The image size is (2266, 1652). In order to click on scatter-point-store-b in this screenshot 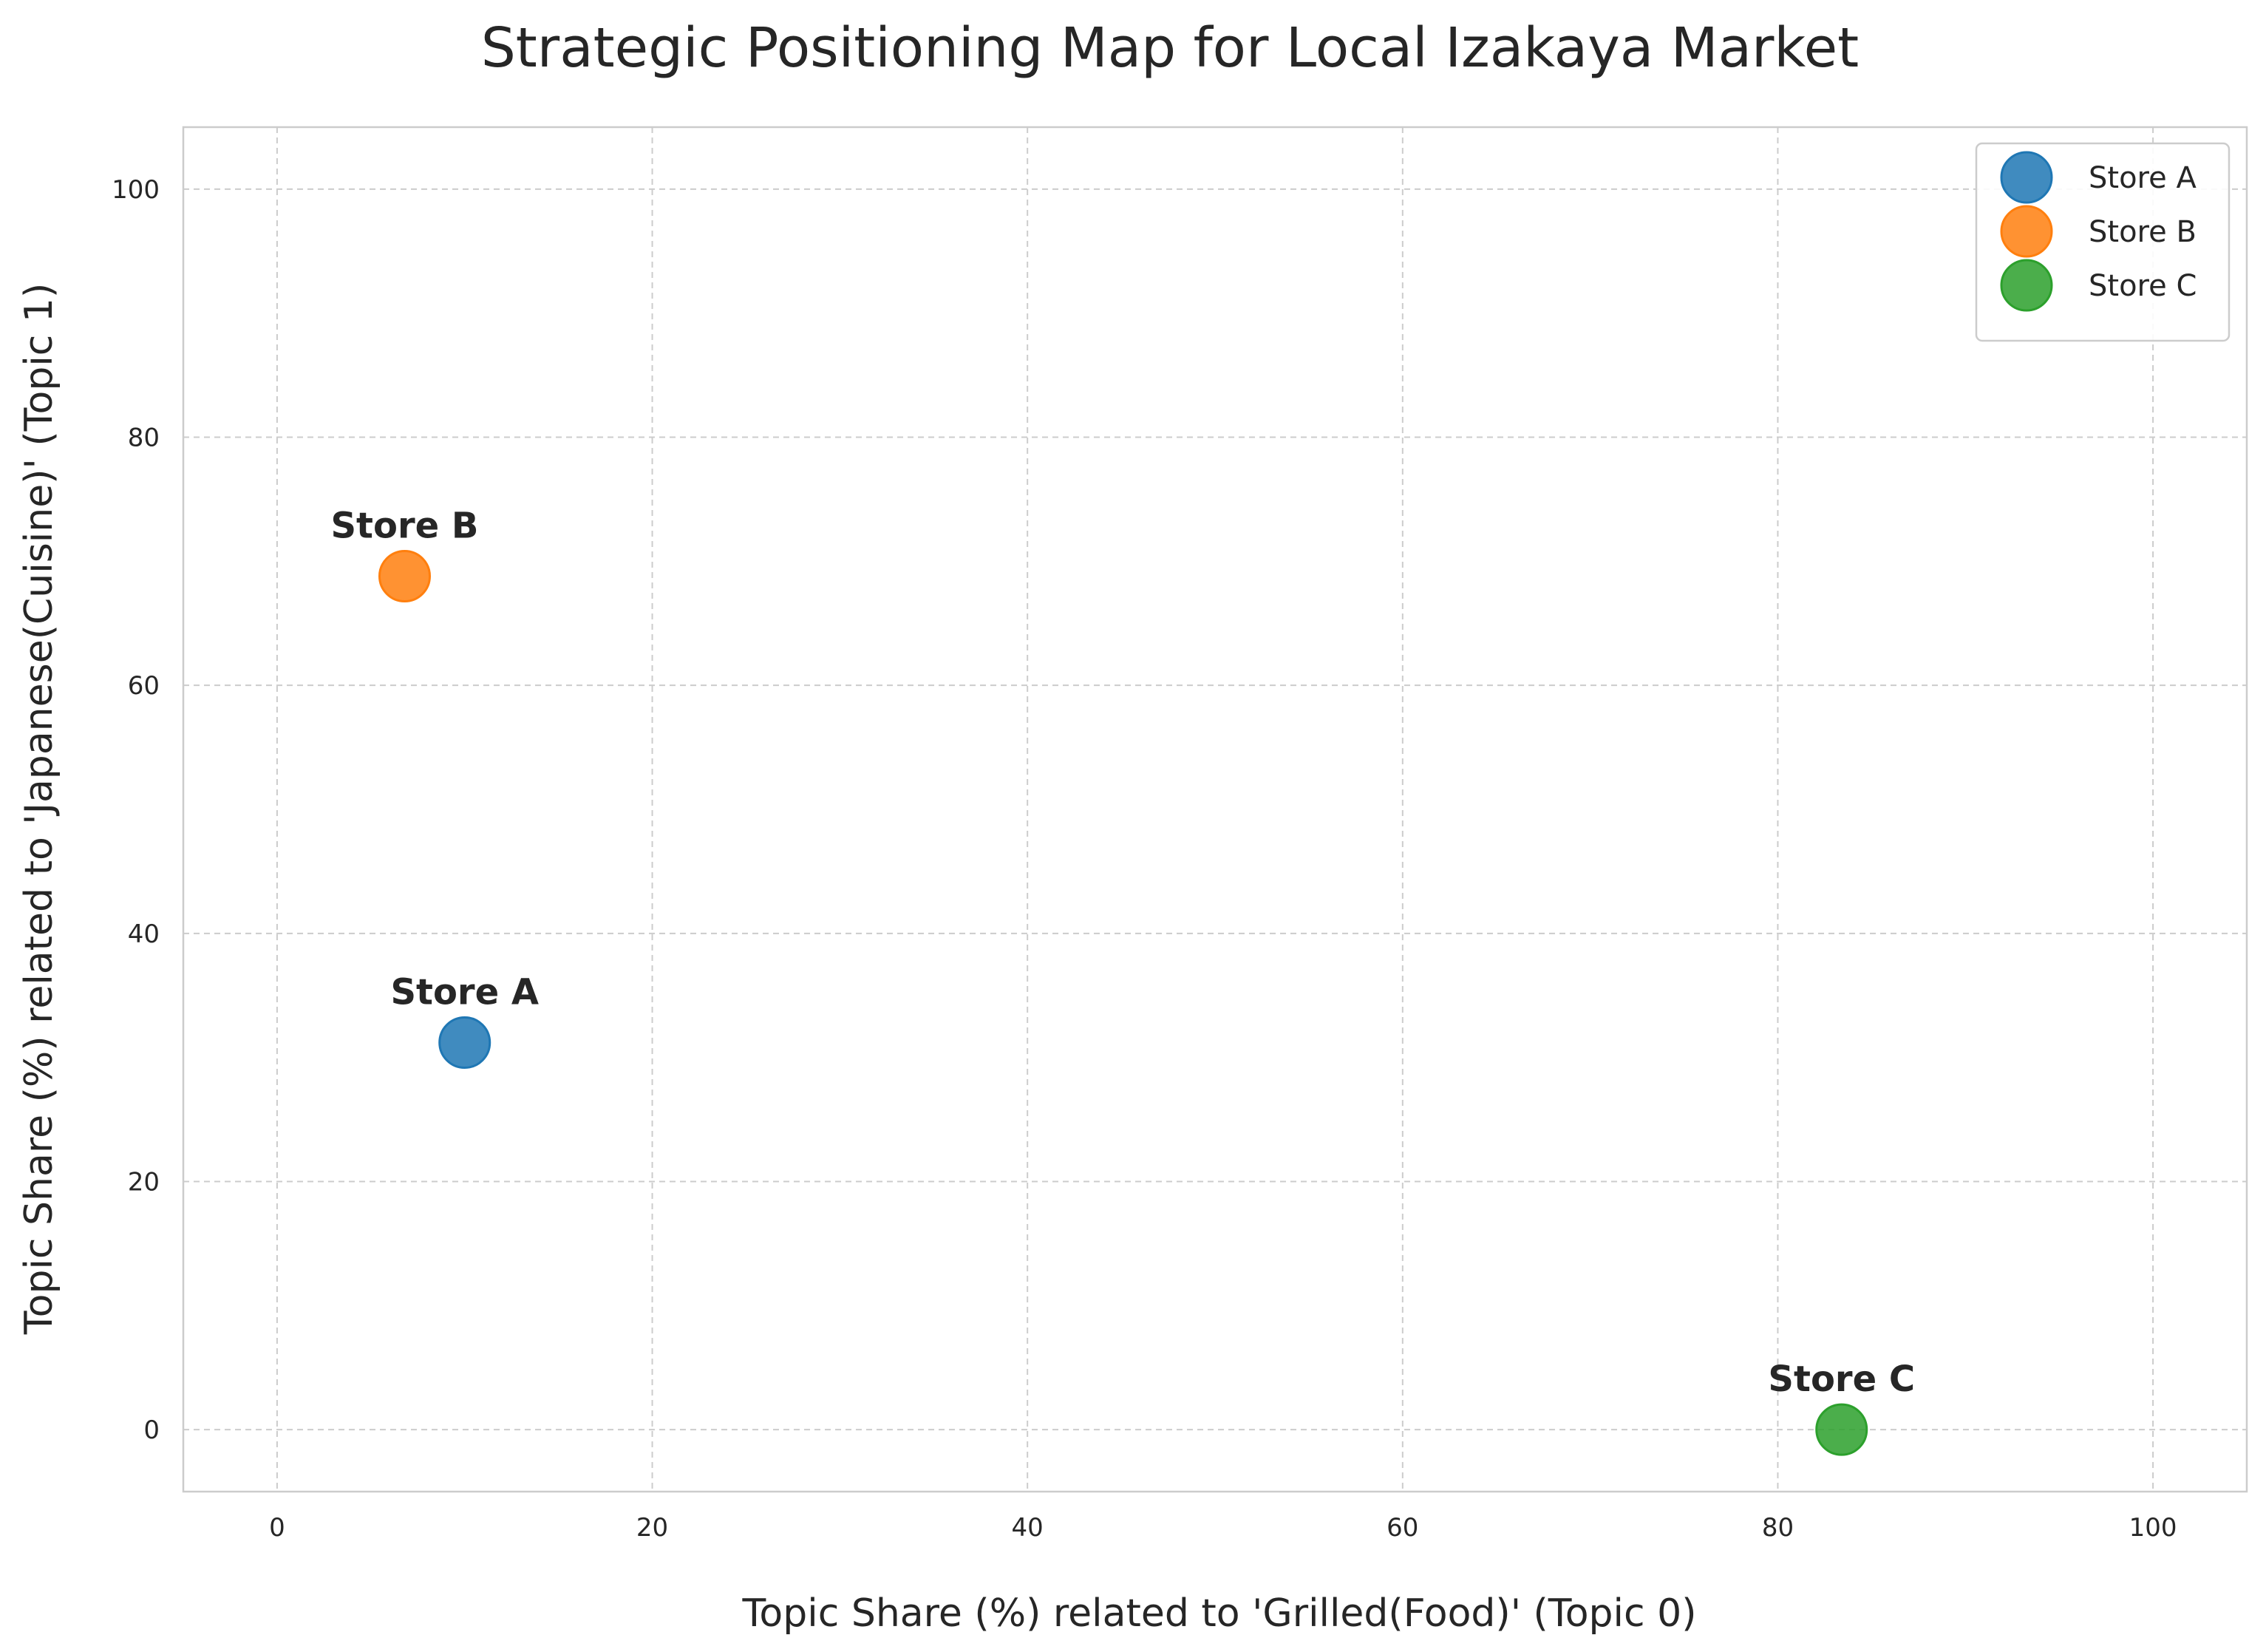, I will do `click(405, 576)`.